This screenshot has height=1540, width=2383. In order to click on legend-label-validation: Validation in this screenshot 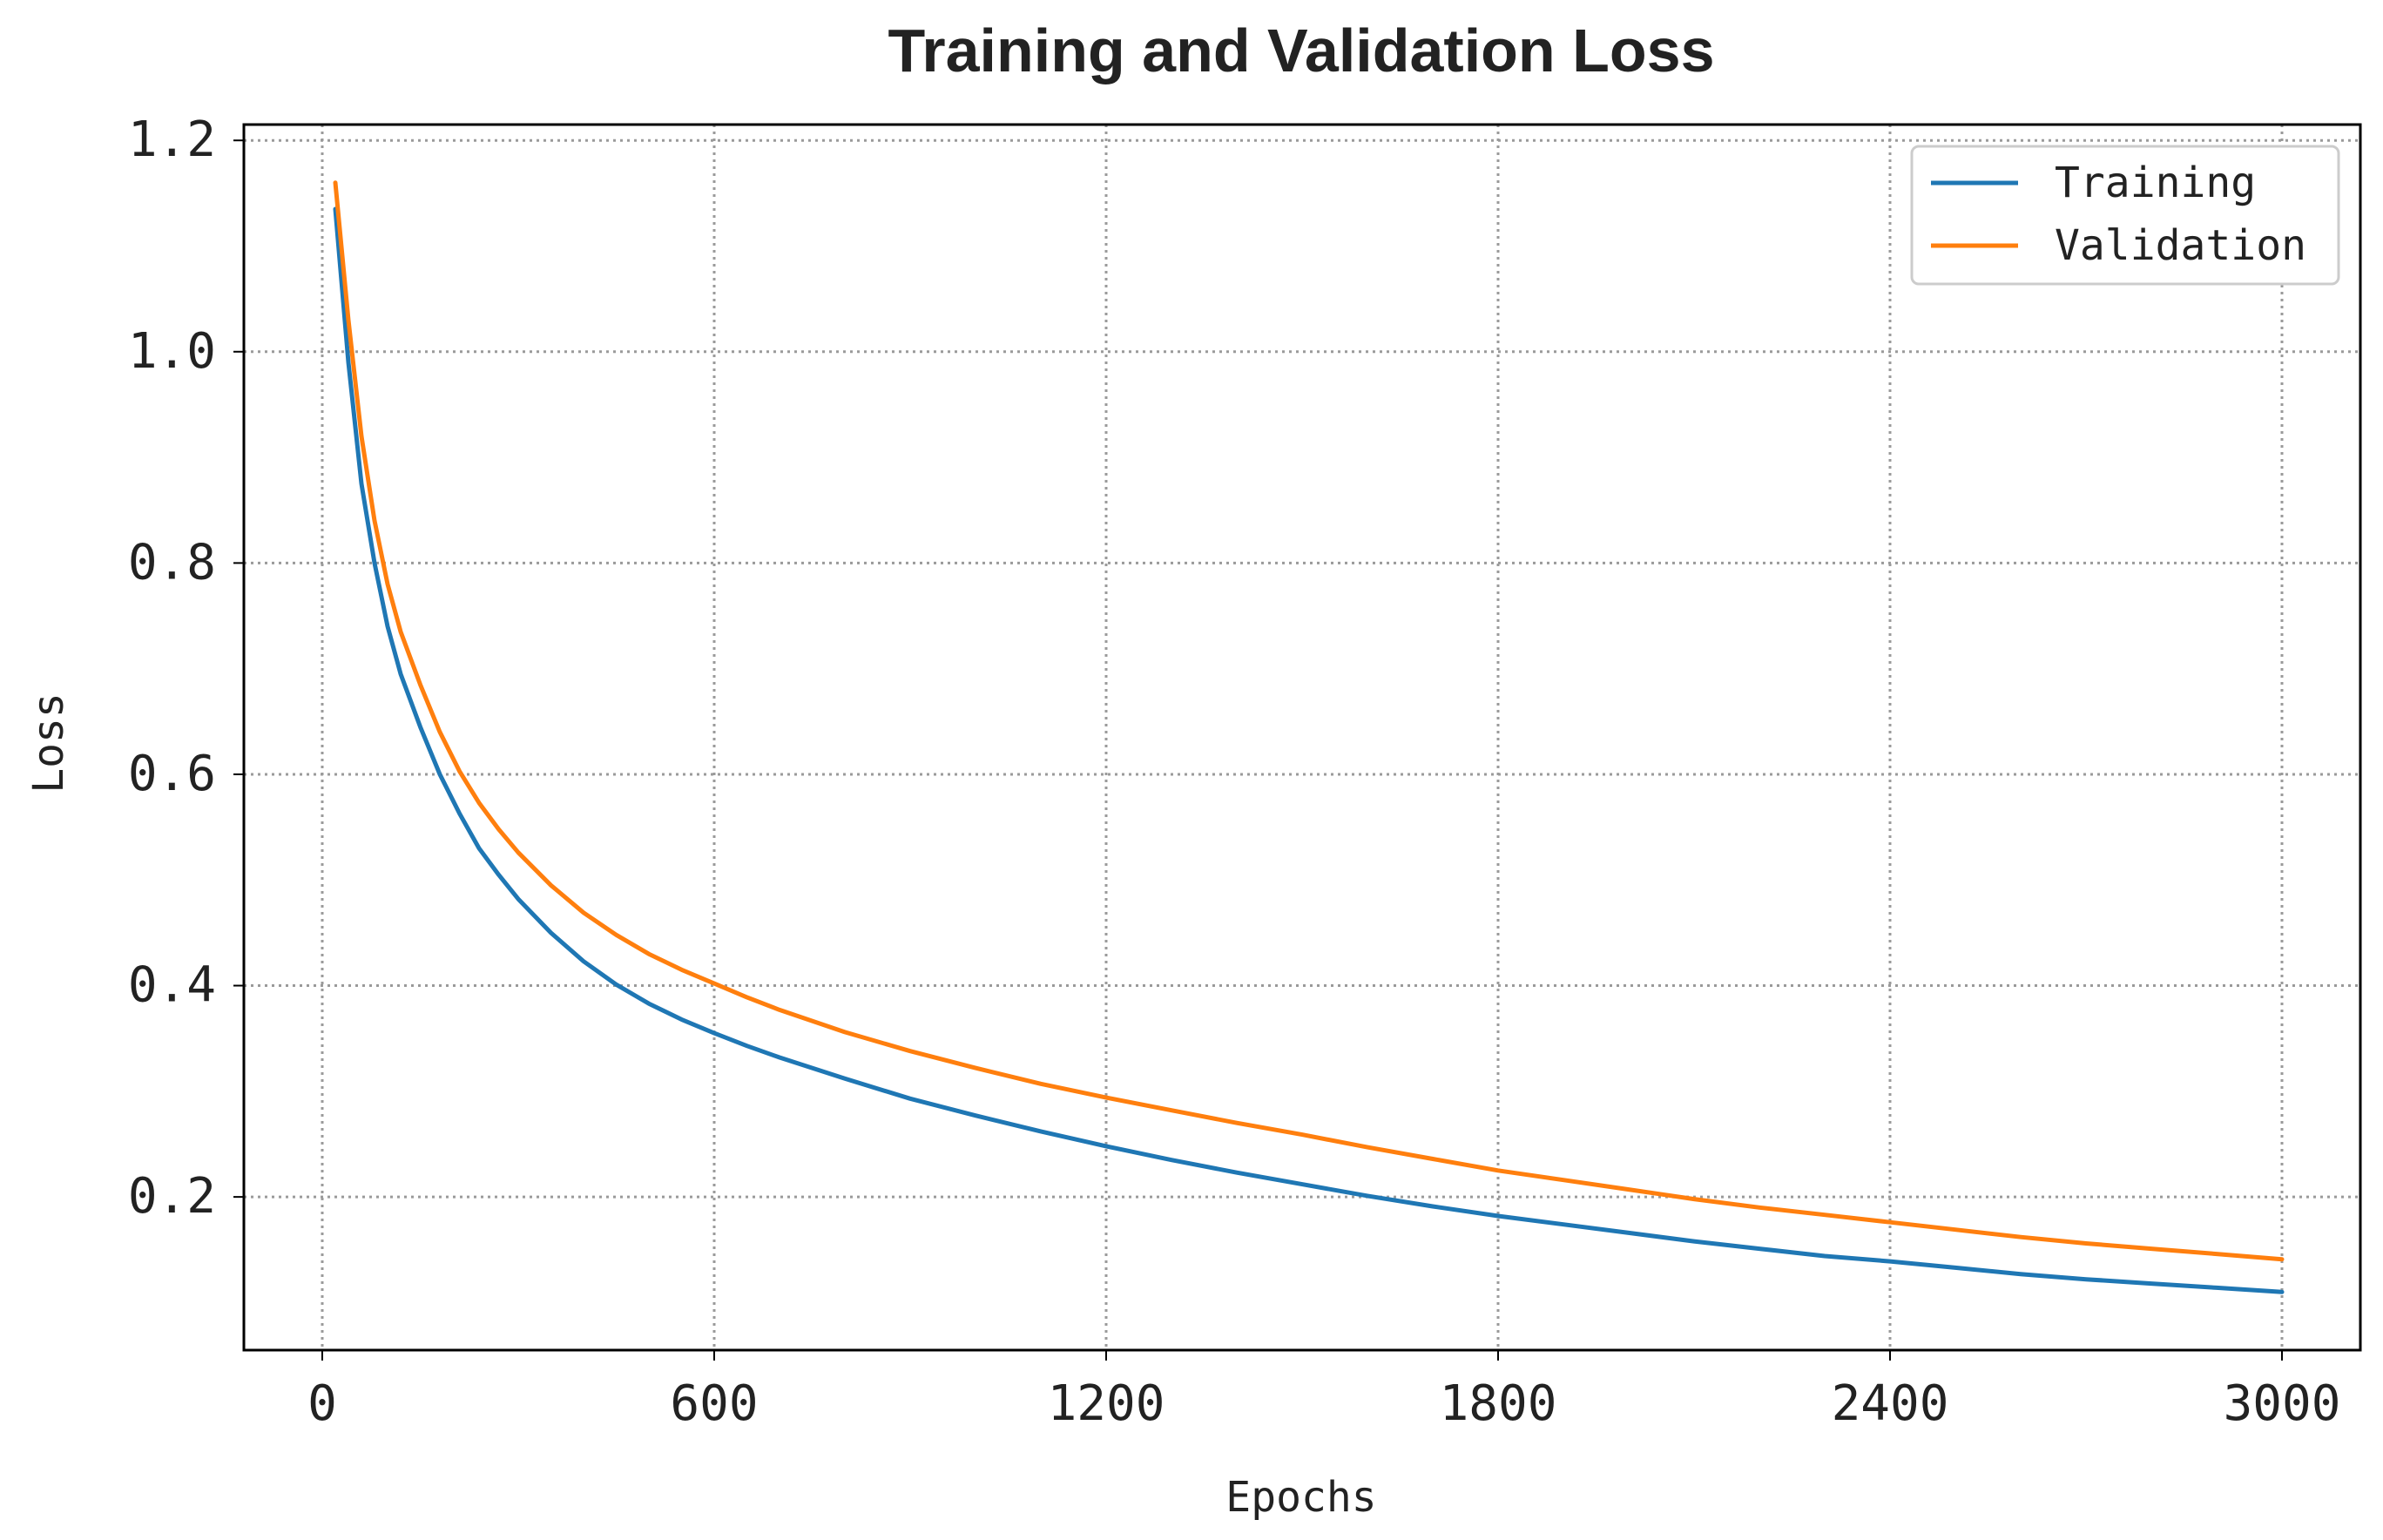, I will do `click(2180, 245)`.